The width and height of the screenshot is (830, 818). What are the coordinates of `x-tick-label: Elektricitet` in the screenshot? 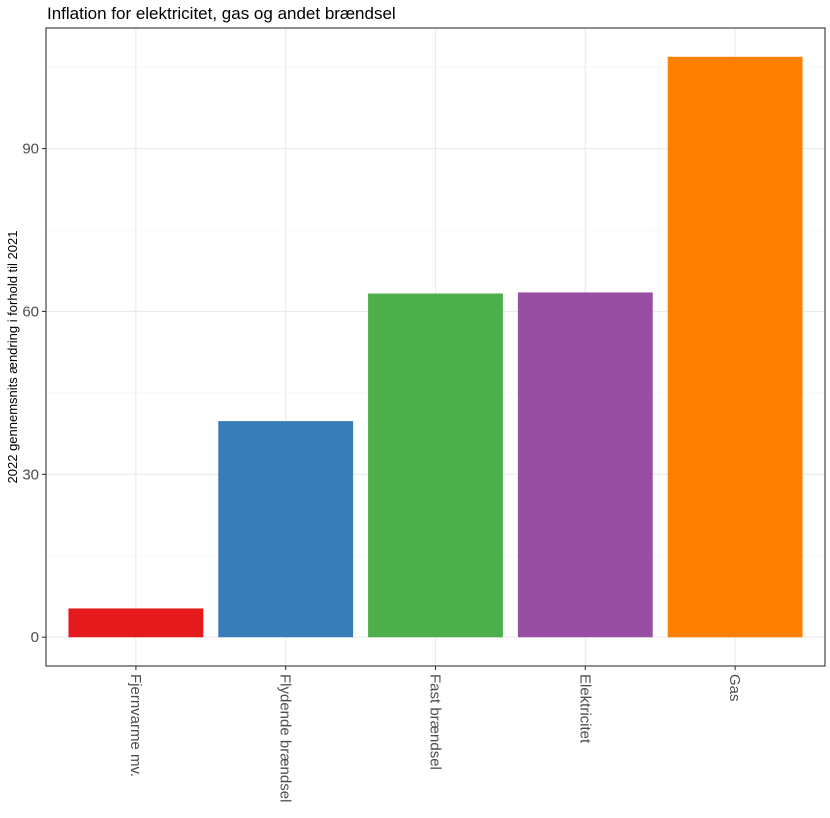 It's located at (584, 709).